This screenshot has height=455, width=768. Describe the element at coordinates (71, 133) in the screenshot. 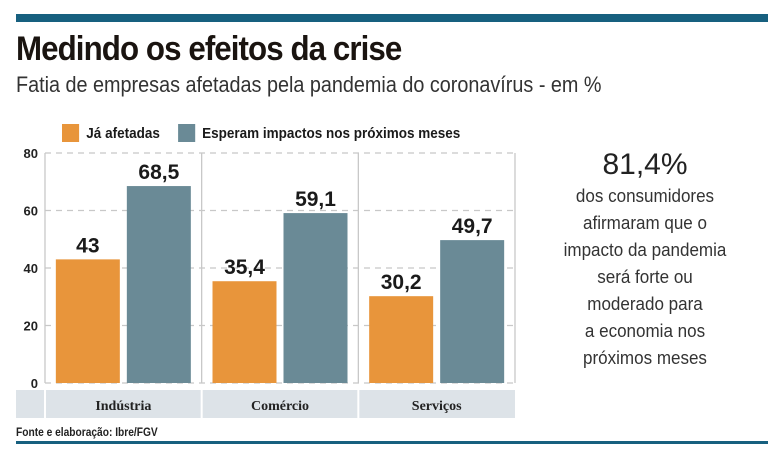

I see `legend-swatch-affected` at that location.